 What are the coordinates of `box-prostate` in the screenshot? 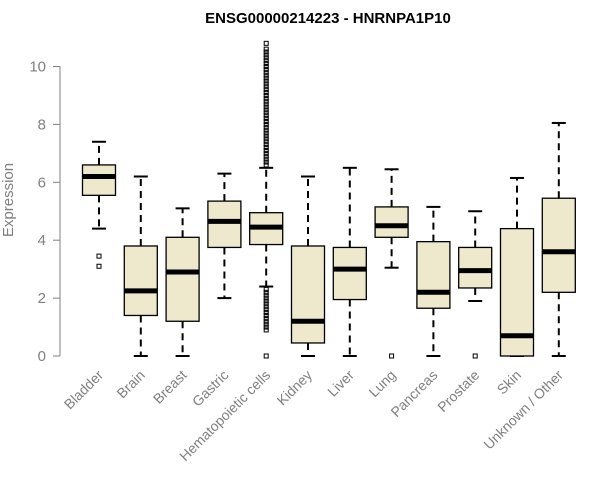 It's located at (475, 284).